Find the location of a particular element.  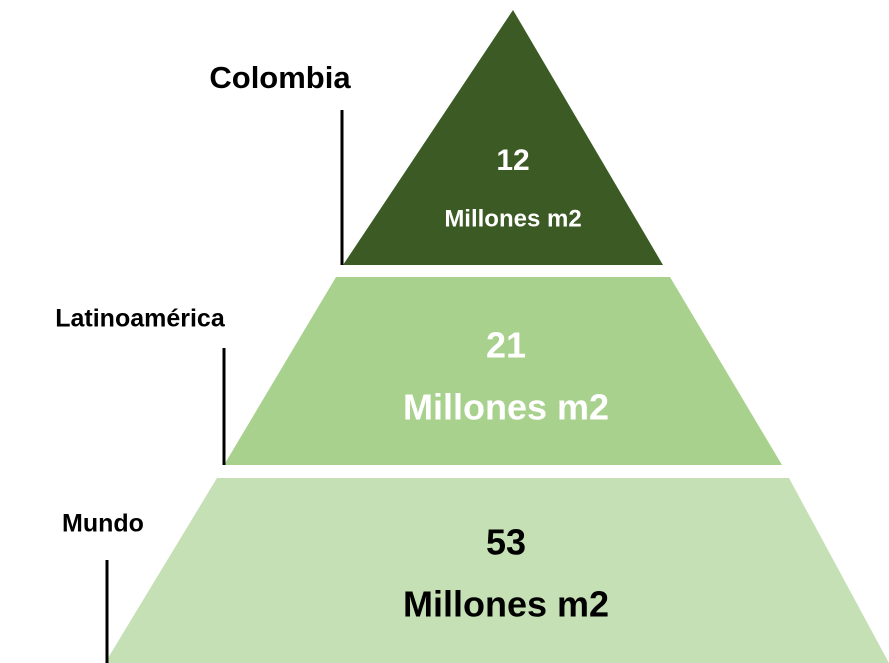

level-label: Colombia is located at coordinates (280, 77).